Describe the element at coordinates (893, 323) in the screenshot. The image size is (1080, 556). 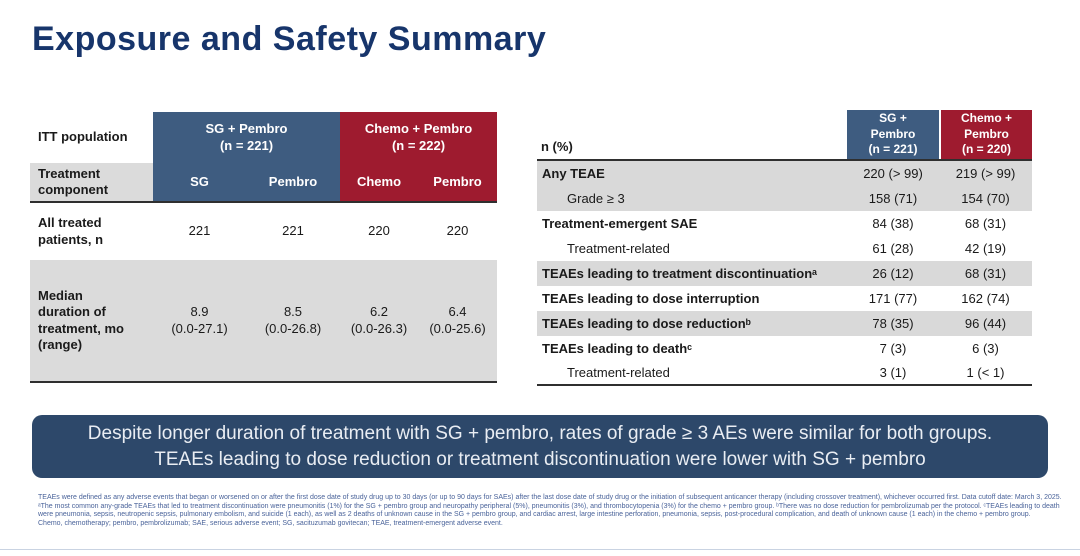
I see `value-sg-pembro: 78 (35)` at that location.